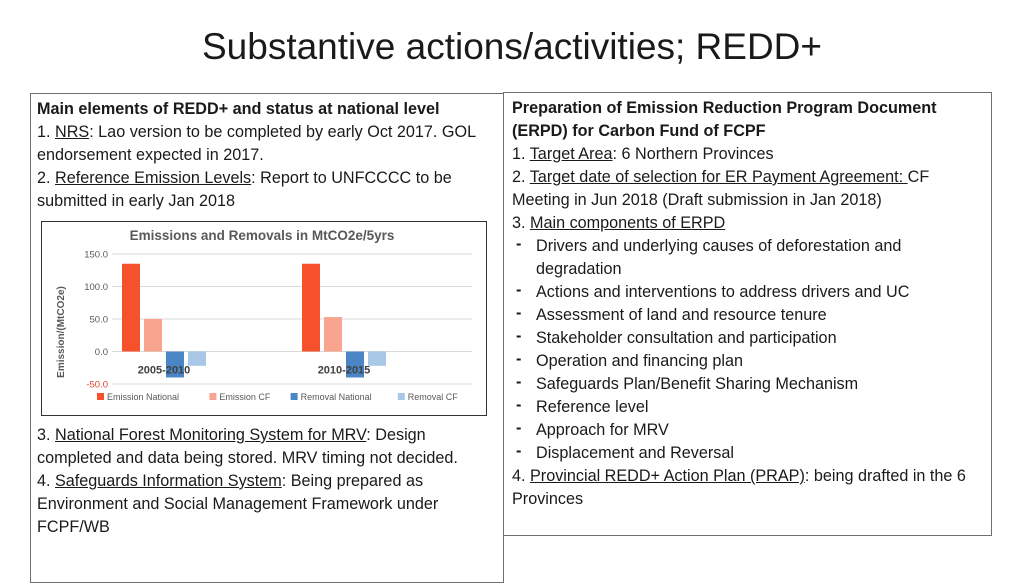 Image resolution: width=1024 pixels, height=583 pixels. I want to click on list-item: Operation and financing plan, so click(747, 360).